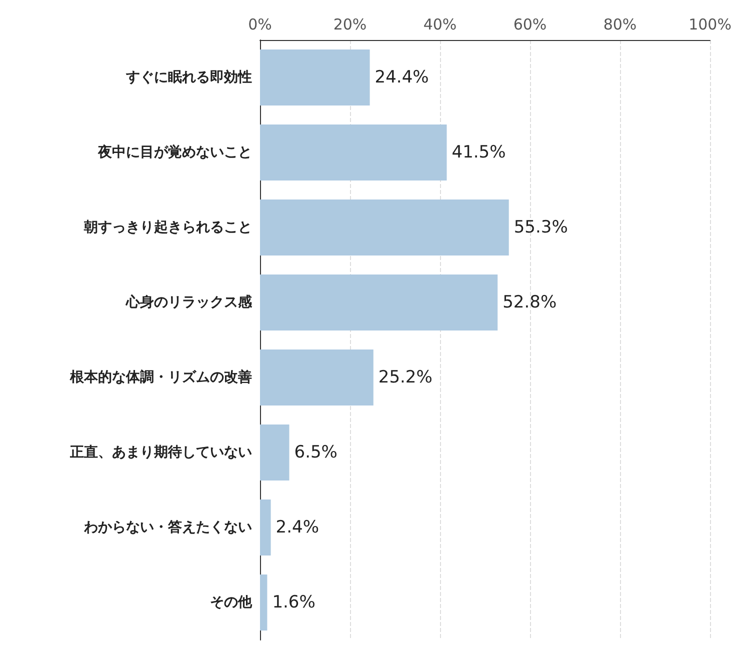 The height and width of the screenshot is (650, 750). I want to click on data-label: 6.5%, so click(316, 452).